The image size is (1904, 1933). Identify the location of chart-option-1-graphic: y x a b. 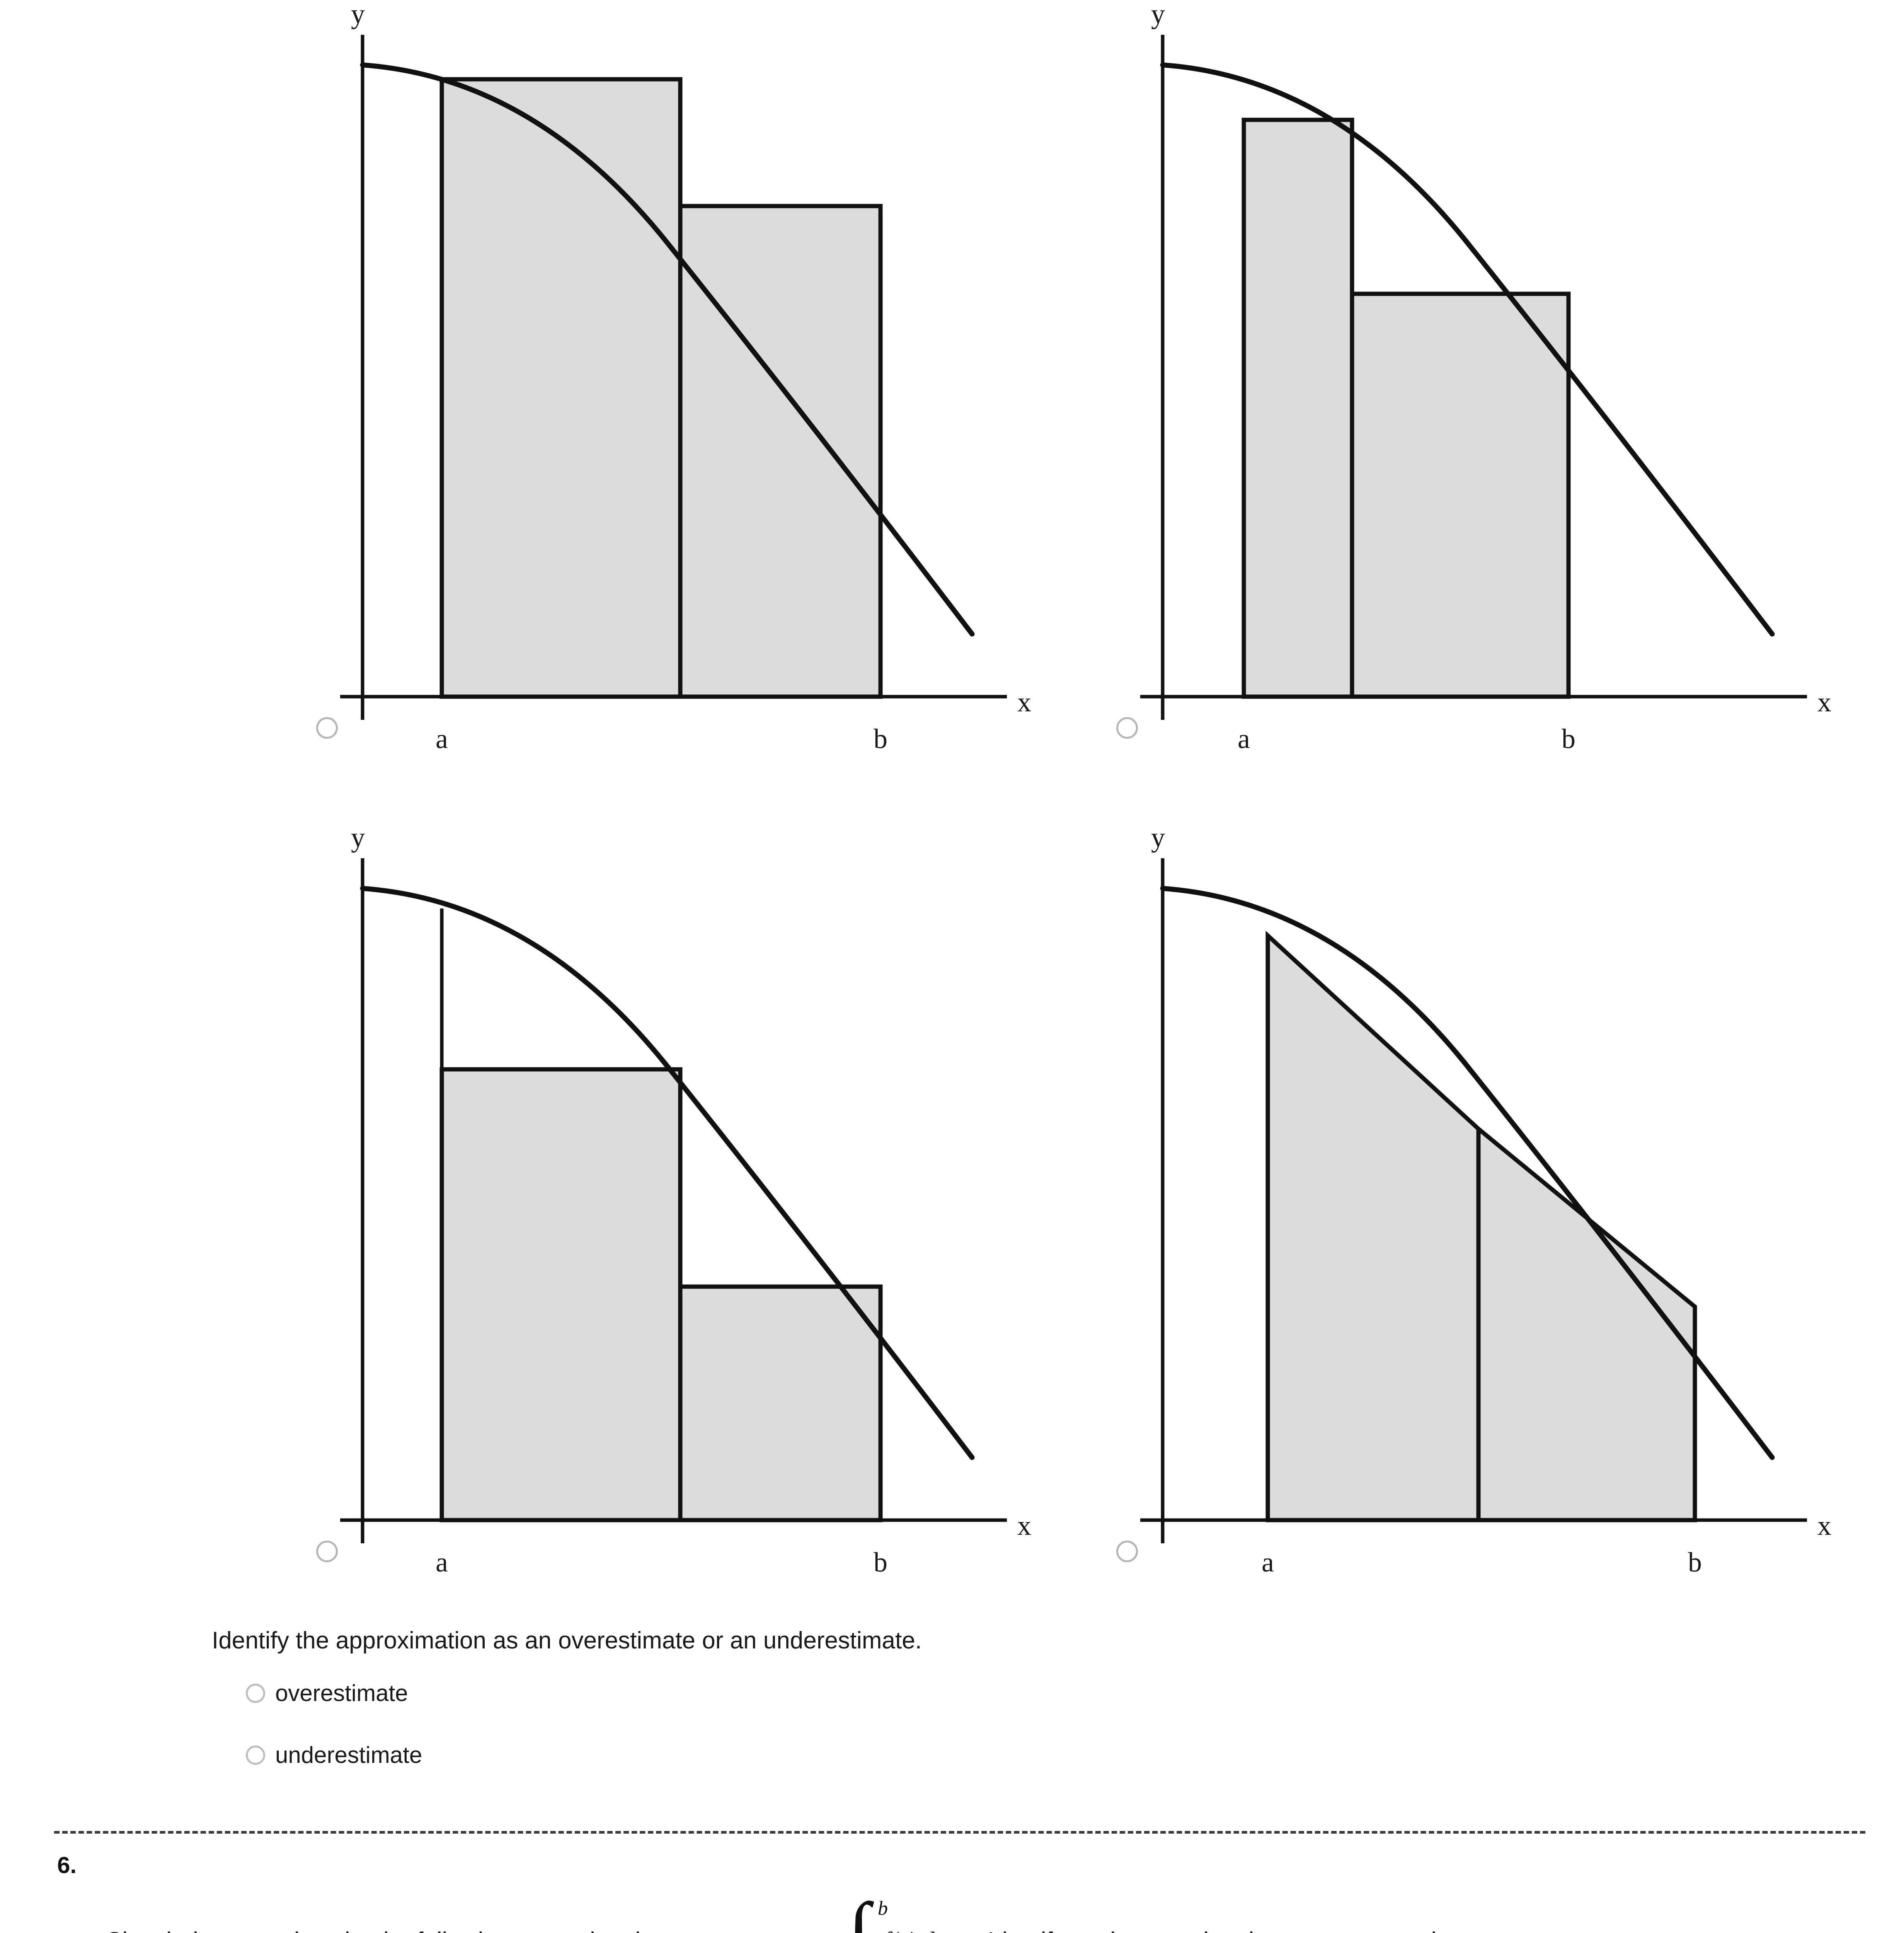
(685, 377).